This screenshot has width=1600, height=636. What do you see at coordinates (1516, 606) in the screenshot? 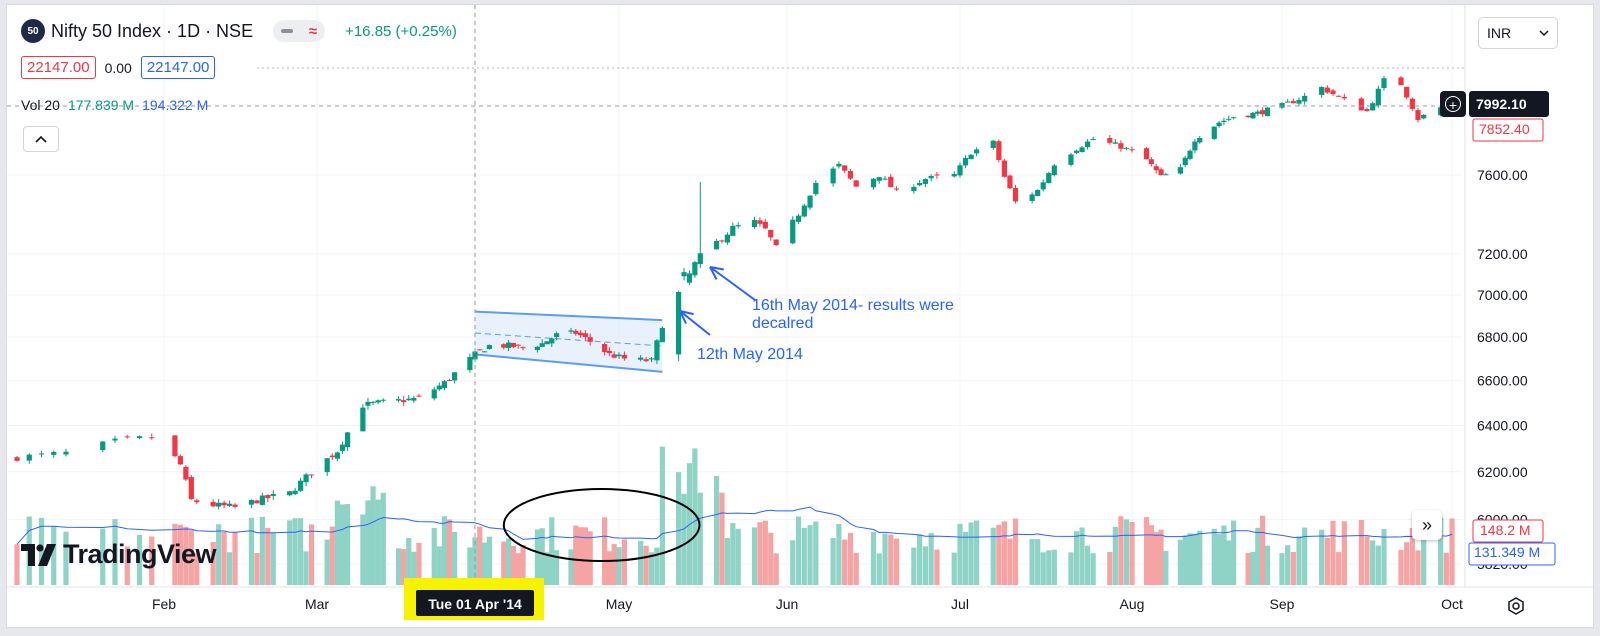
I see `settings-button` at bounding box center [1516, 606].